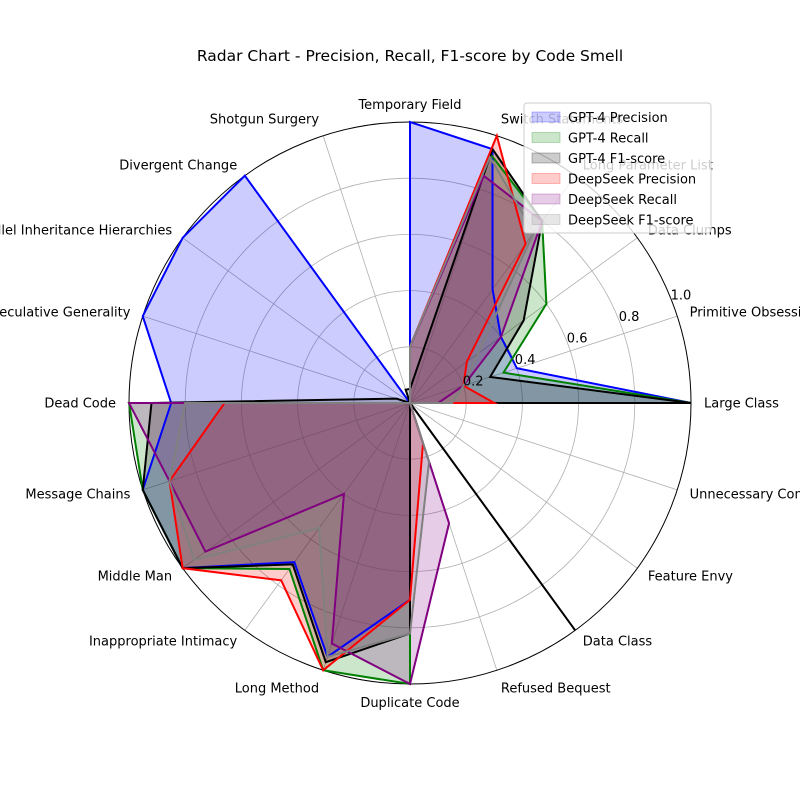  What do you see at coordinates (135, 576) in the screenshot?
I see `category-label: Middle Man` at bounding box center [135, 576].